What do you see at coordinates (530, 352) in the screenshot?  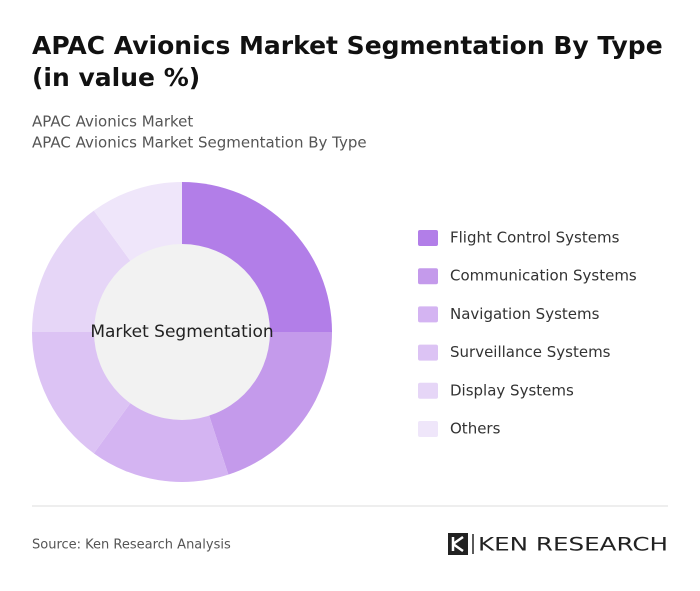 I see `legend-label: Surveillance Systems` at bounding box center [530, 352].